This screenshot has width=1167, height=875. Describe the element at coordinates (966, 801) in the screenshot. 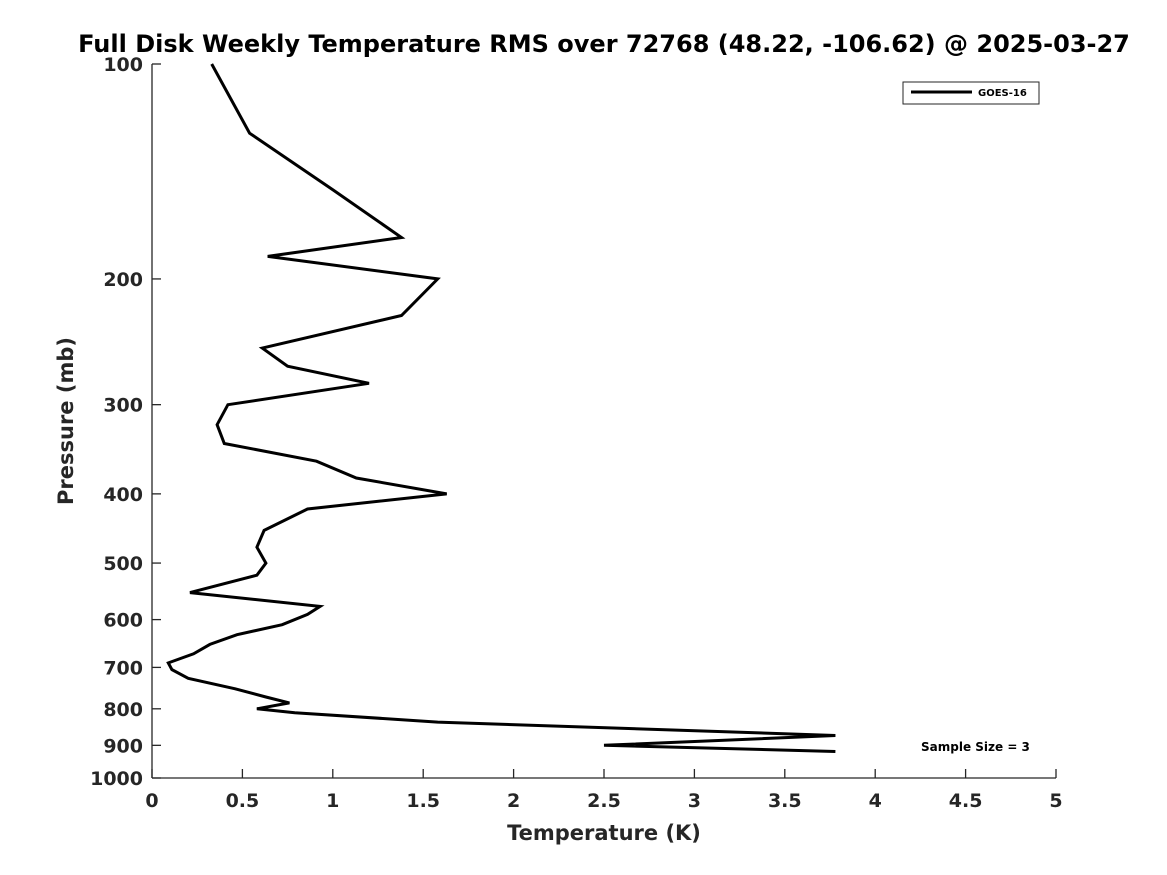

I see `x-tick-label: 4.5` at that location.